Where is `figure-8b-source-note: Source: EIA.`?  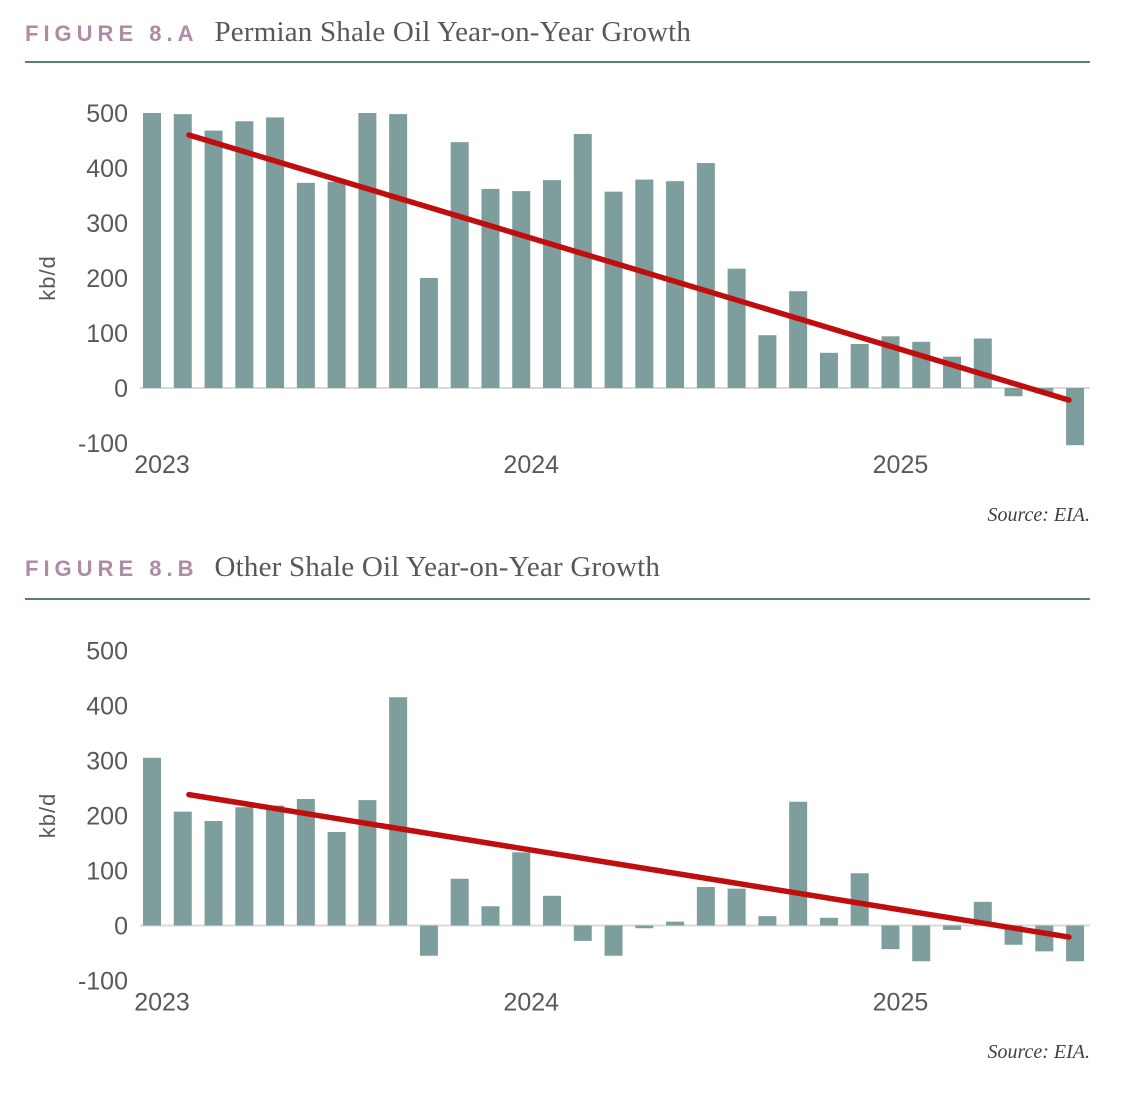 figure-8b-source-note: Source: EIA. is located at coordinates (1038, 1052).